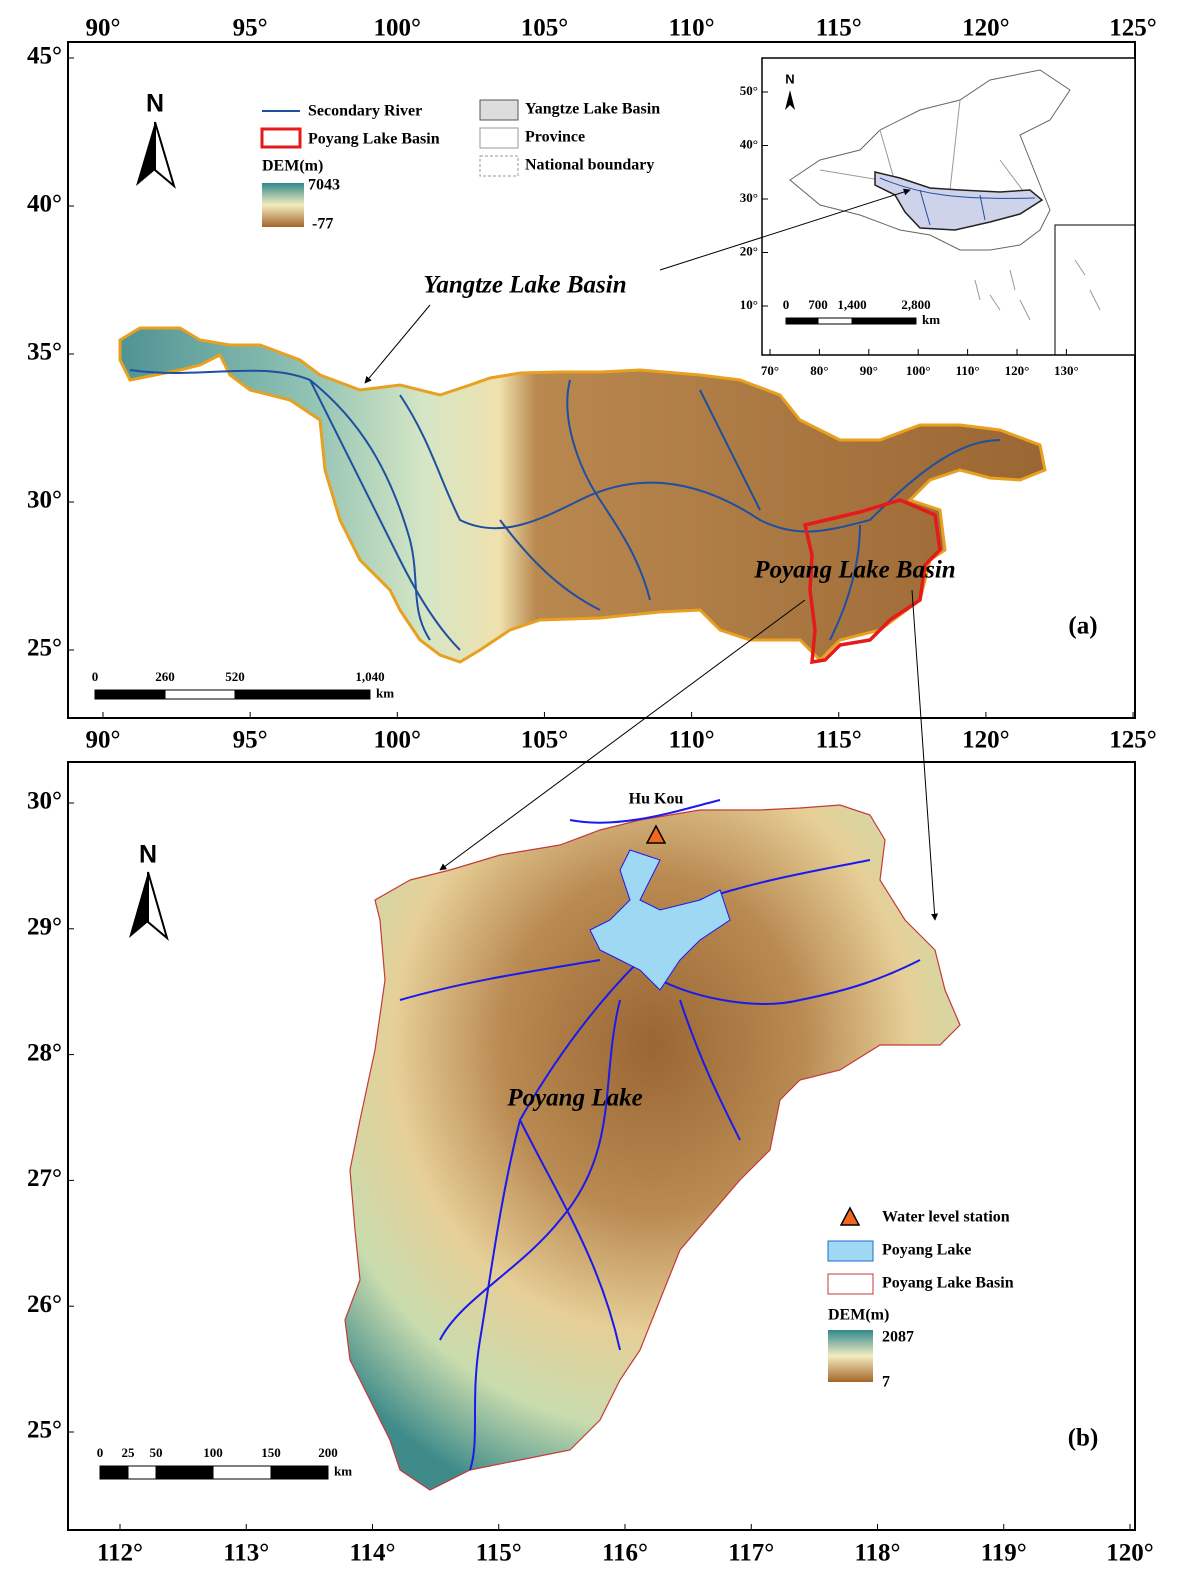  I want to click on y-tick-label: 25°, so click(44, 648).